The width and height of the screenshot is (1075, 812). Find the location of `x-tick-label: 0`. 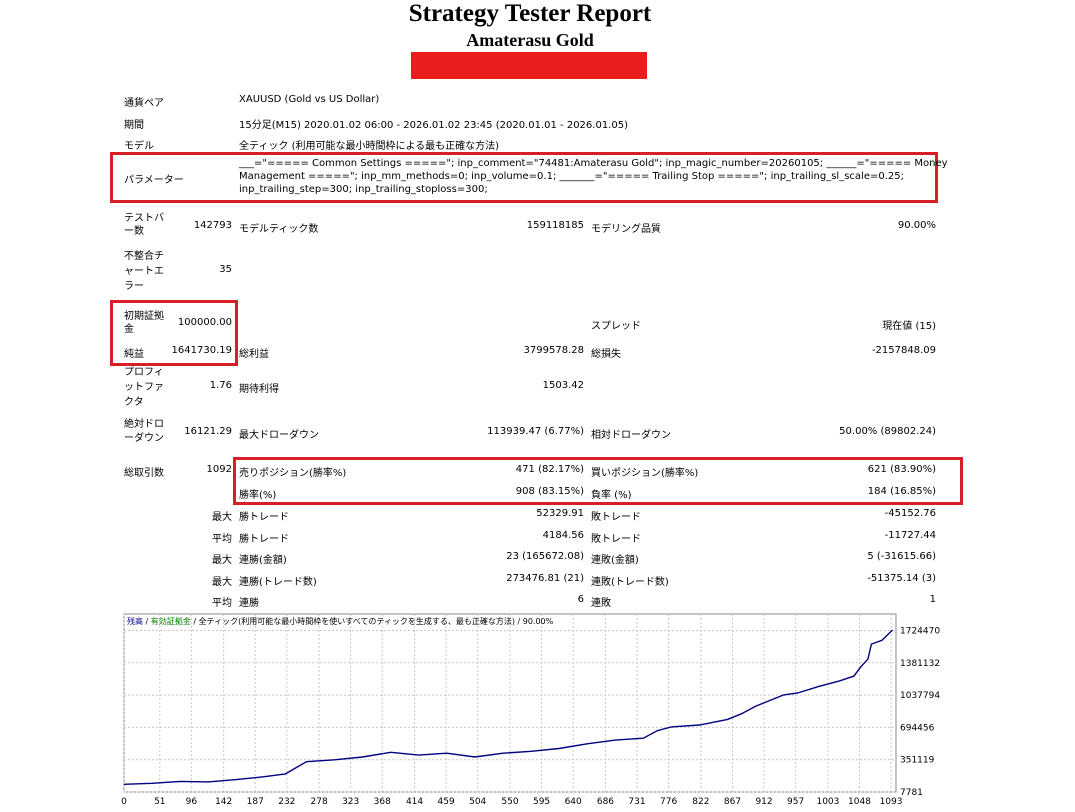

x-tick-label: 0 is located at coordinates (124, 802).